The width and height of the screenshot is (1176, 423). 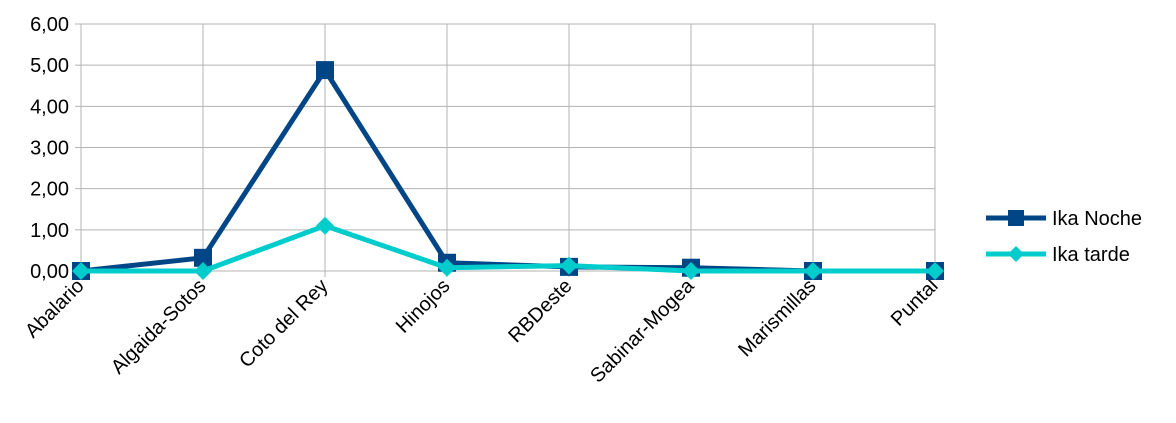 What do you see at coordinates (508, 248) in the screenshot?
I see `series-line-ika-tarde` at bounding box center [508, 248].